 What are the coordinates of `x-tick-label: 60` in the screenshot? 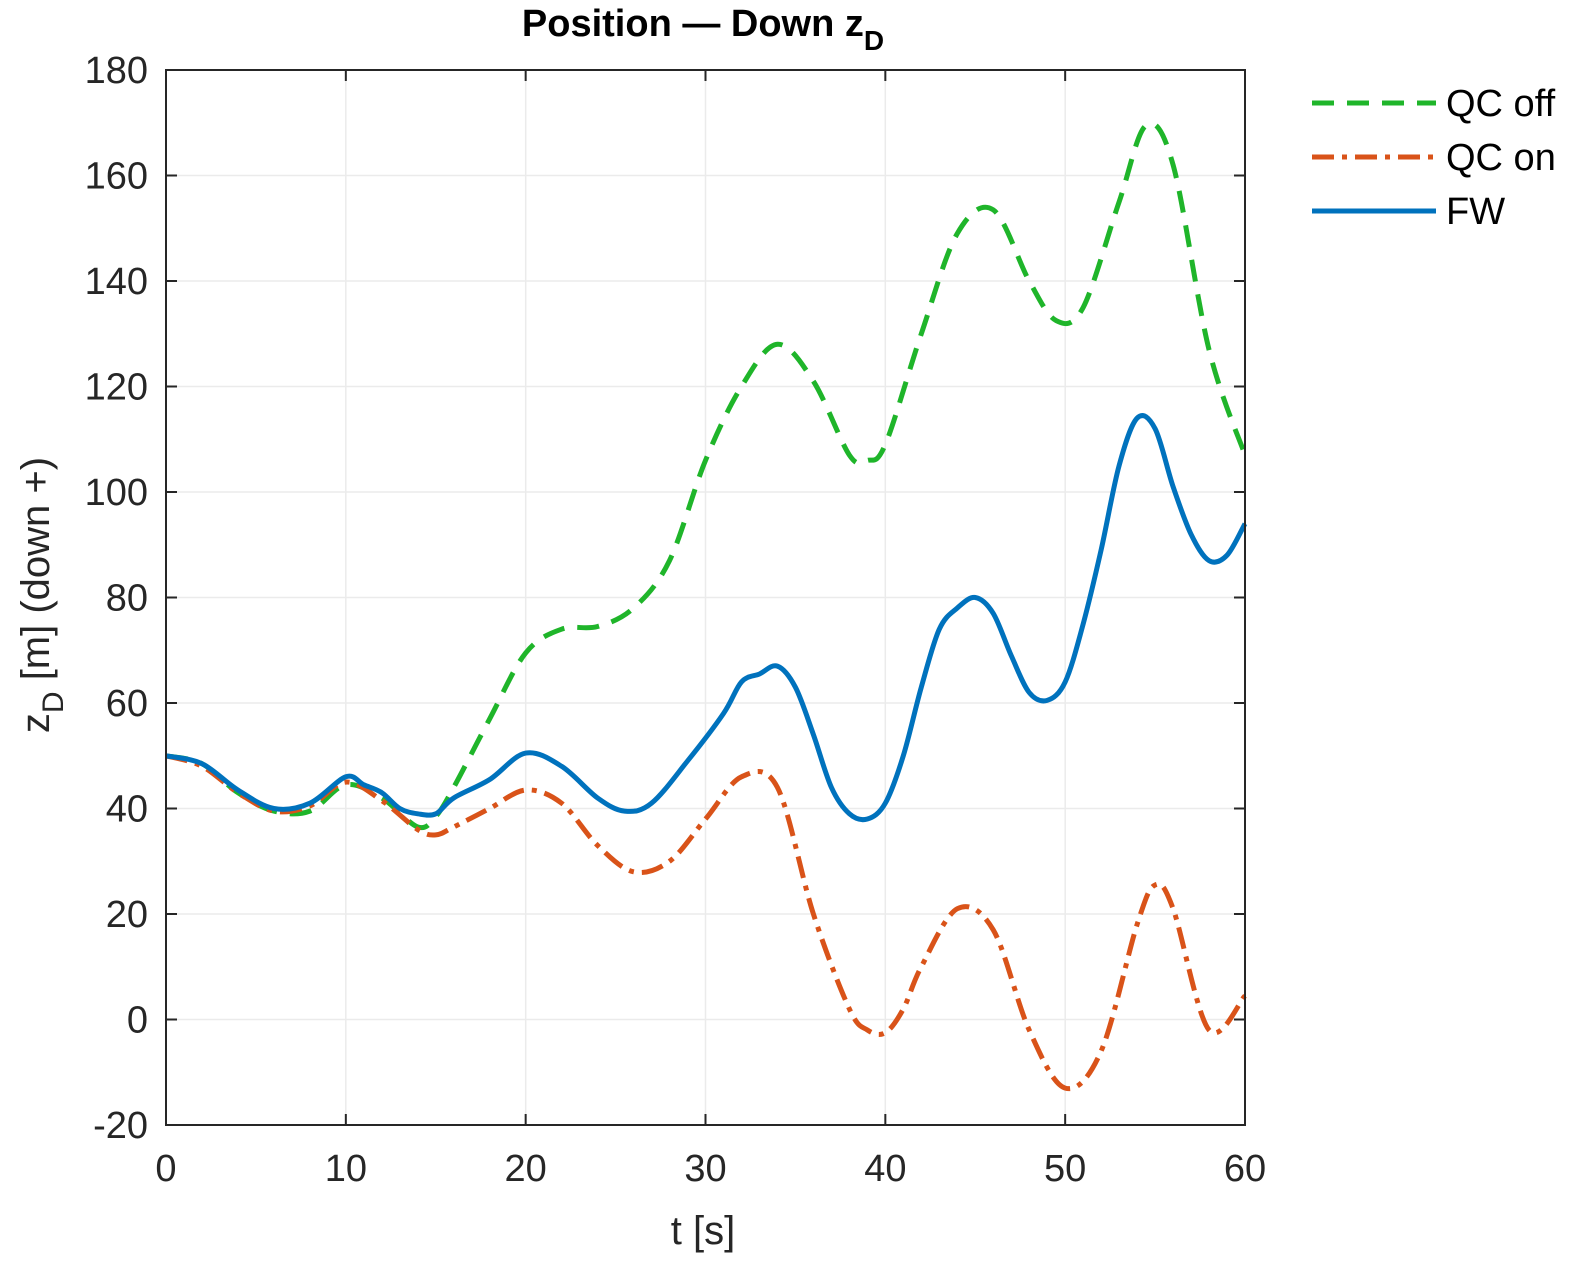 It's located at (1245, 1169).